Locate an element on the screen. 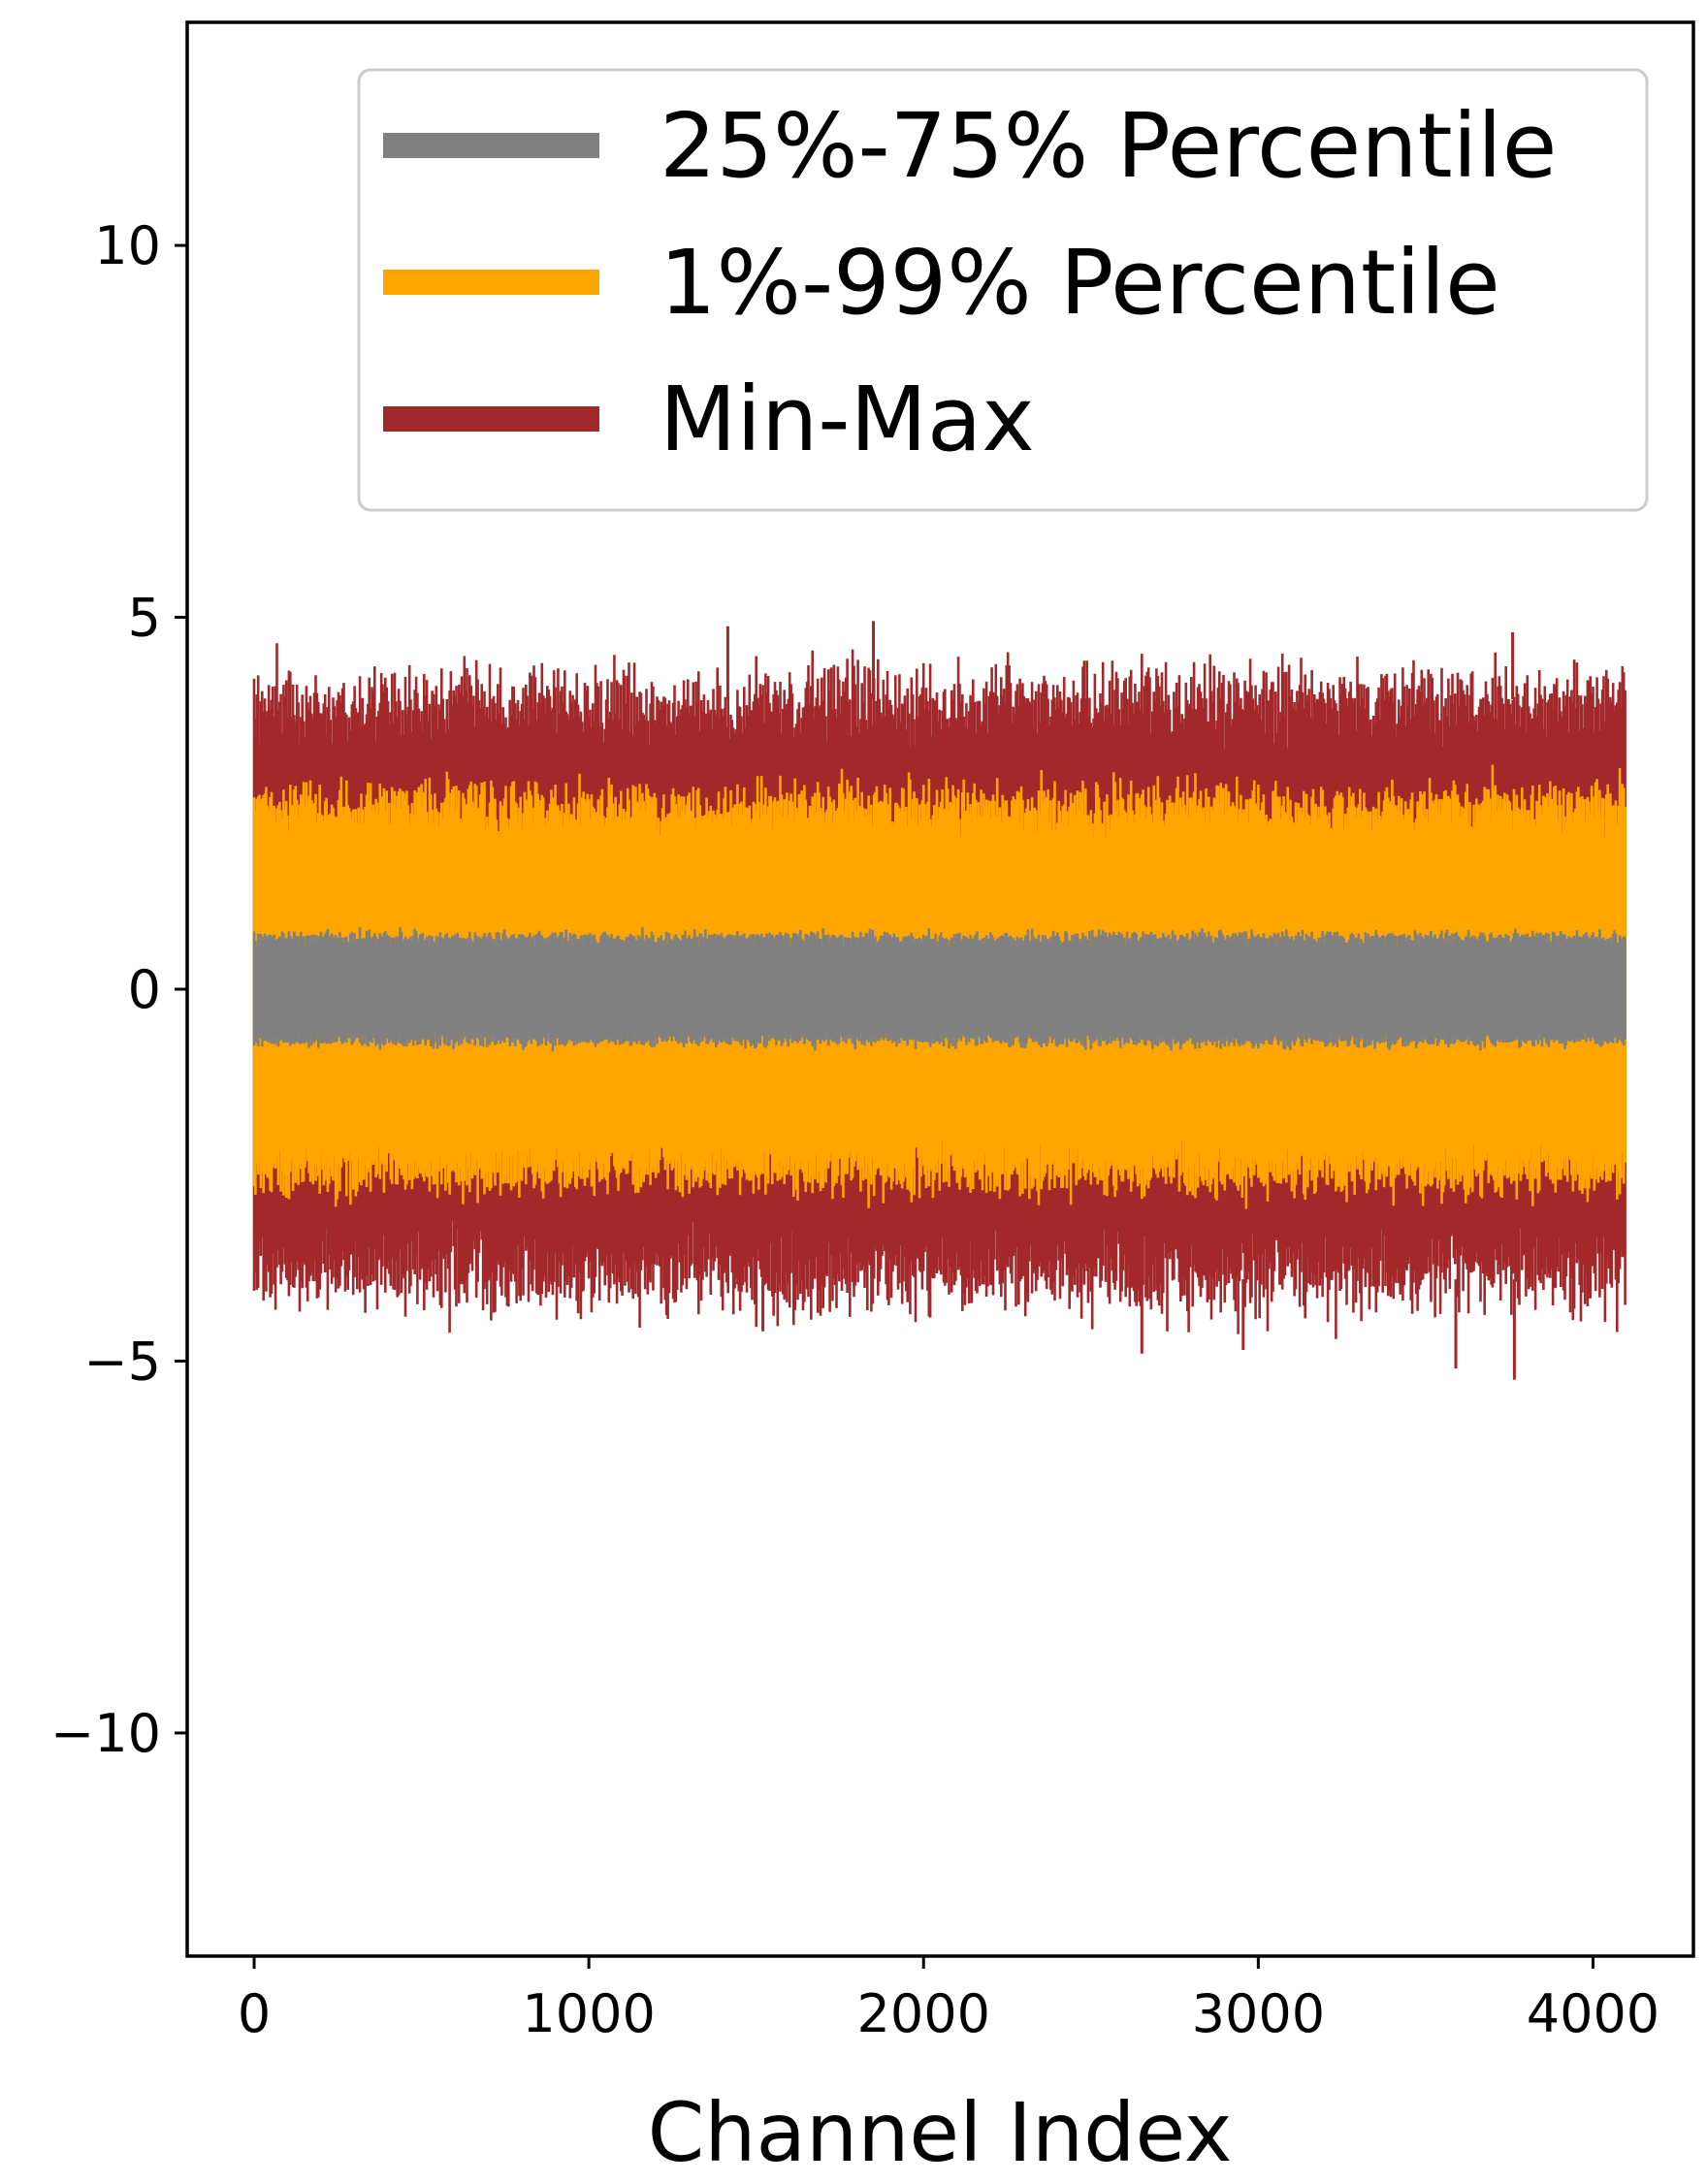 This screenshot has height=2184, width=1707. x-tick-label: 0 is located at coordinates (254, 2013).